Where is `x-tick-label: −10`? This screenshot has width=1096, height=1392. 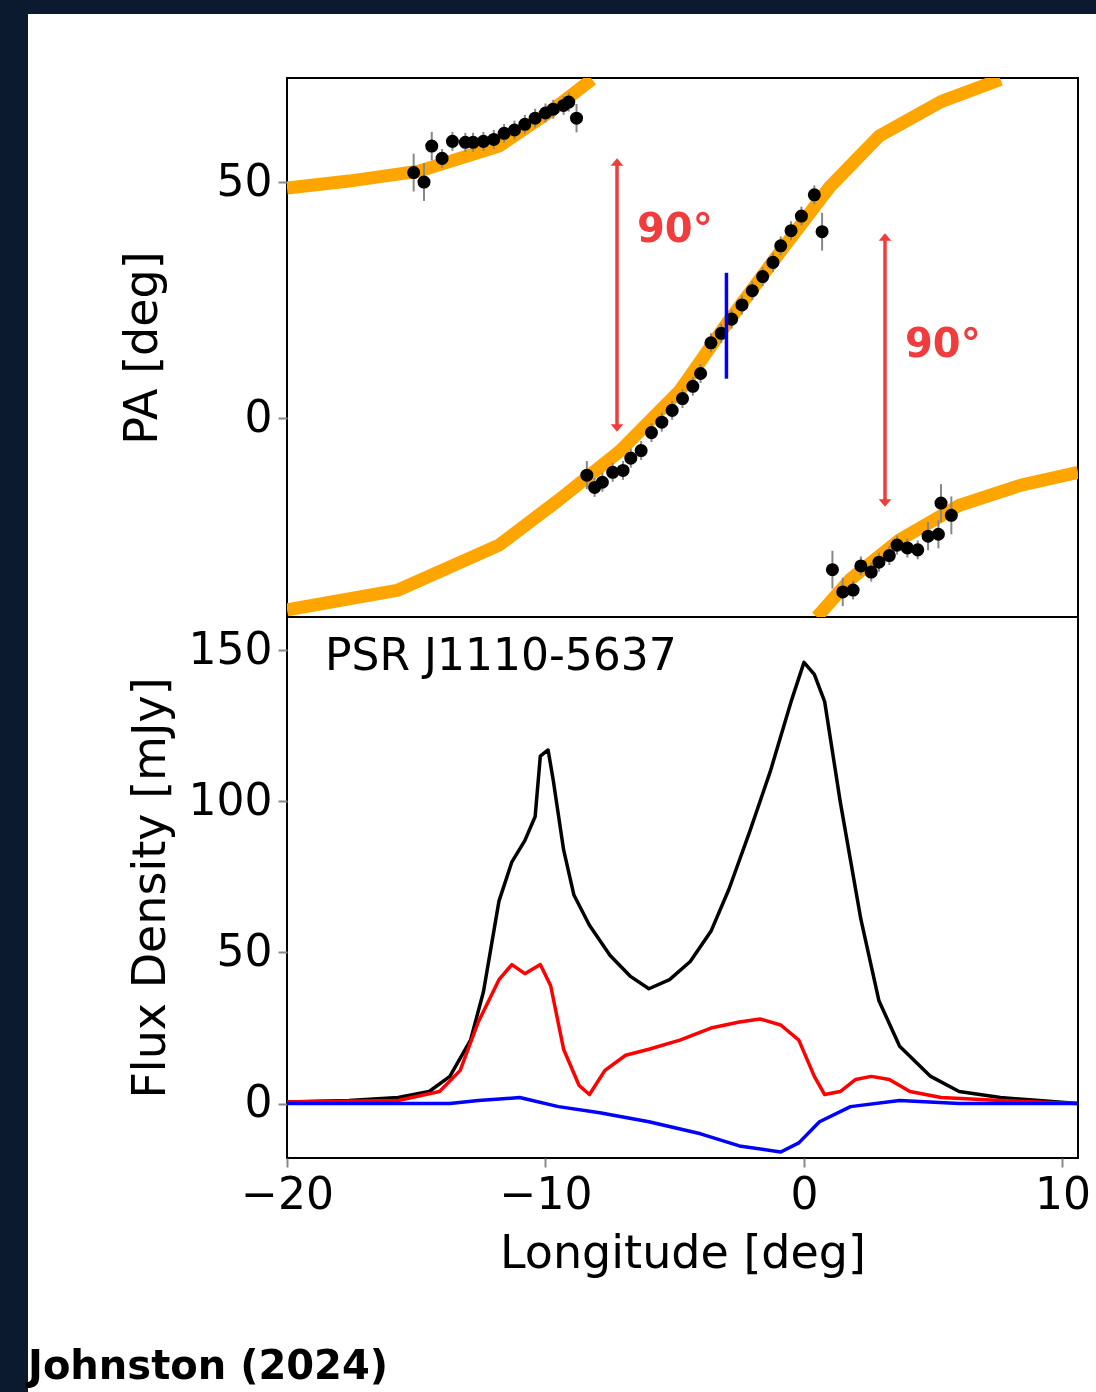
x-tick-label: −10 is located at coordinates (546, 1193).